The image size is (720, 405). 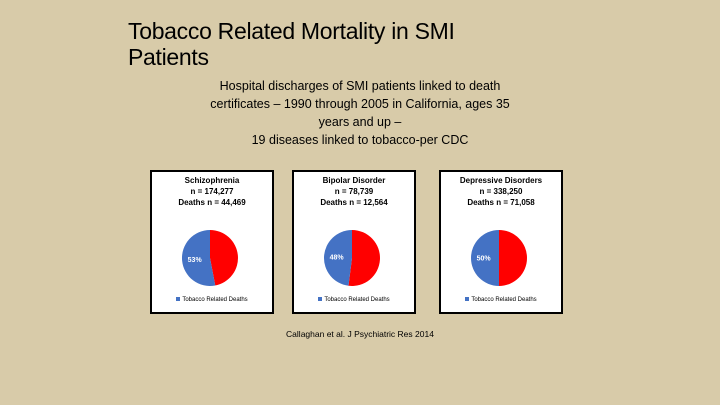 I want to click on pie-data-label: 53%, so click(x=195, y=260).